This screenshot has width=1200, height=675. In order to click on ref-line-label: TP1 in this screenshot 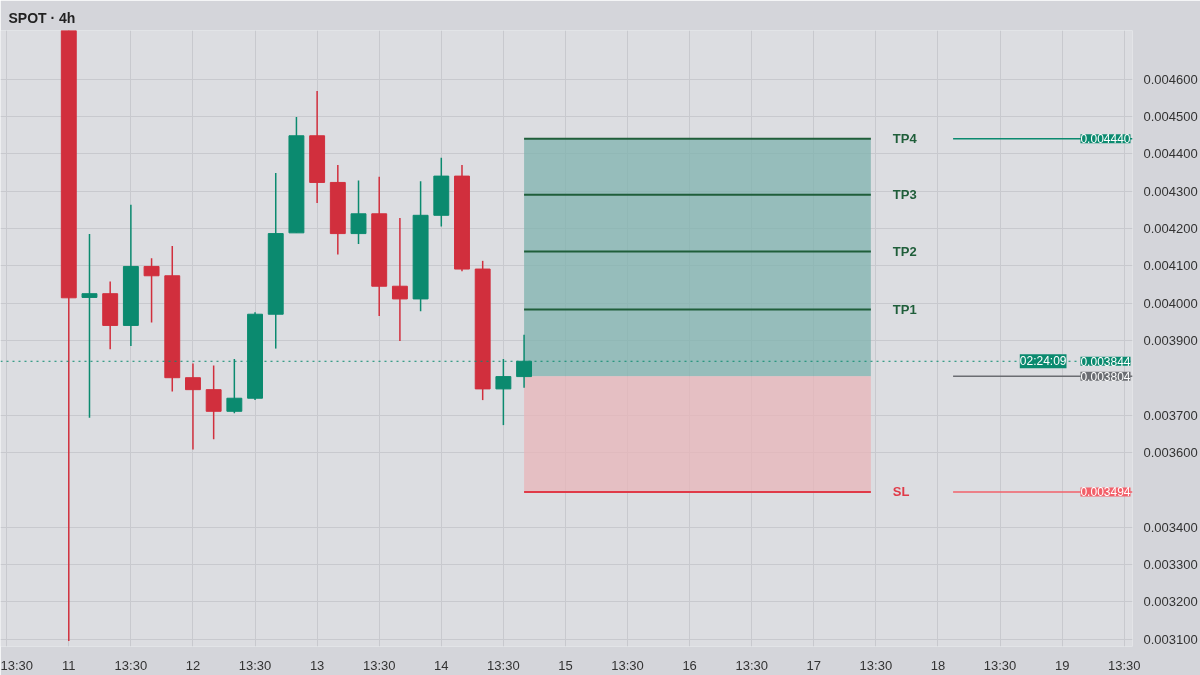, I will do `click(904, 309)`.